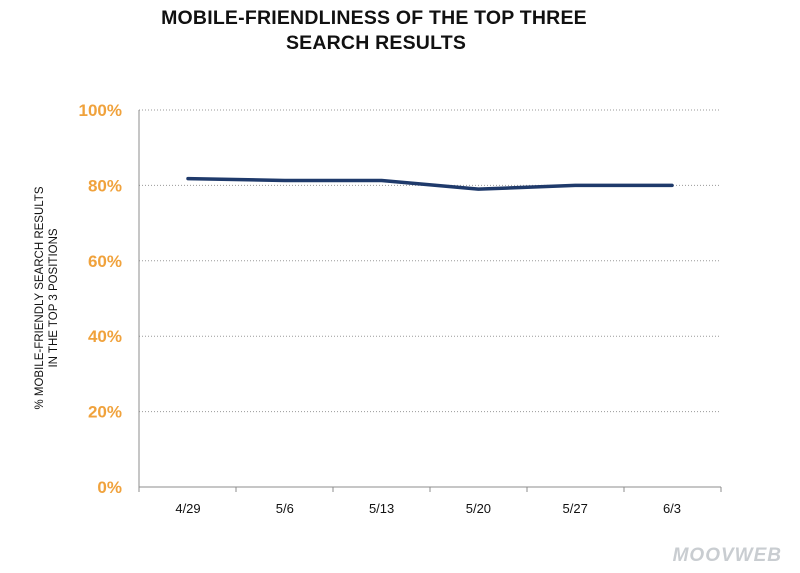 The width and height of the screenshot is (800, 573). What do you see at coordinates (100, 299) in the screenshot?
I see `y-tick-labels: 0% 20% 40% 60% 80% 100%` at bounding box center [100, 299].